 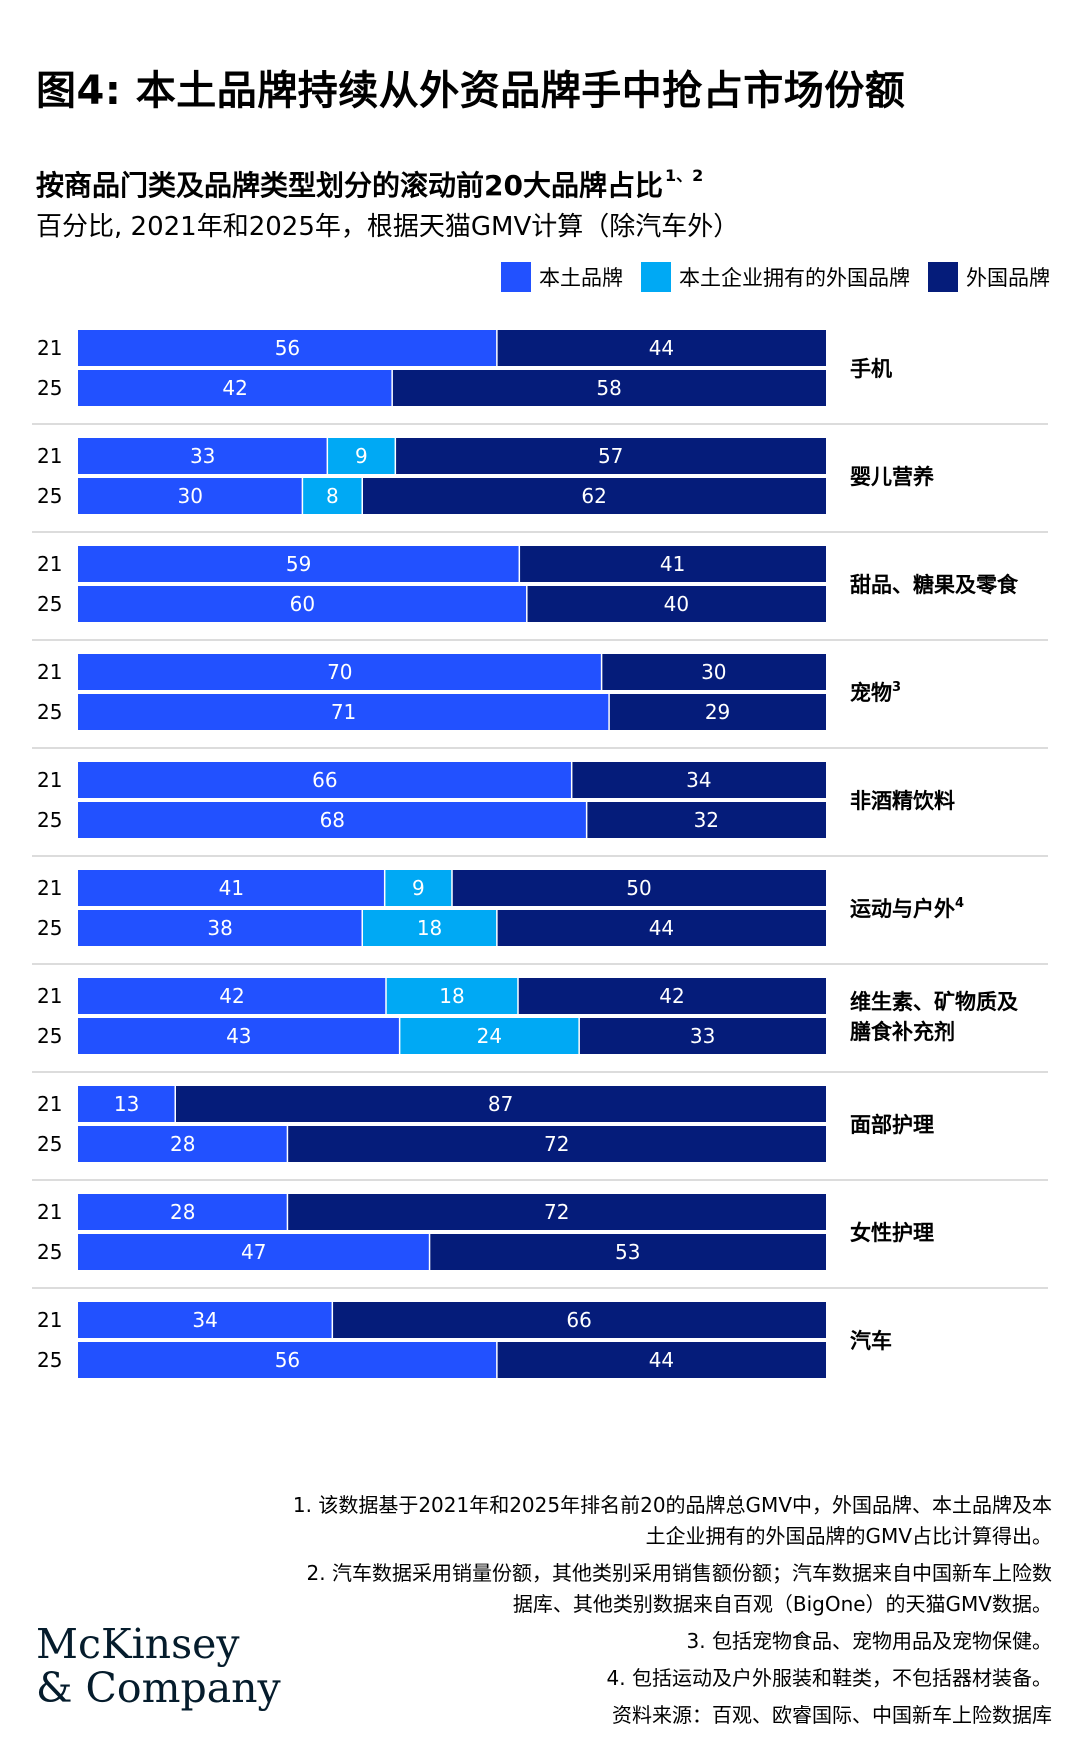 I want to click on bar-value-label: 13, so click(x=126, y=1104).